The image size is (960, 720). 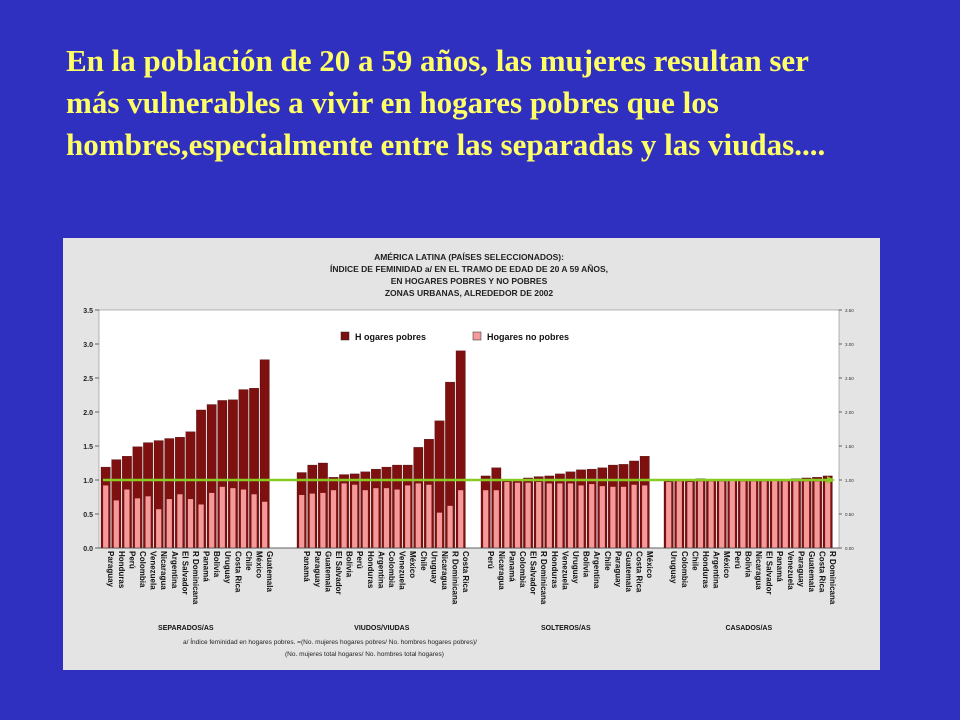 I want to click on group-label: SEPARADOS/AS, so click(x=186, y=628).